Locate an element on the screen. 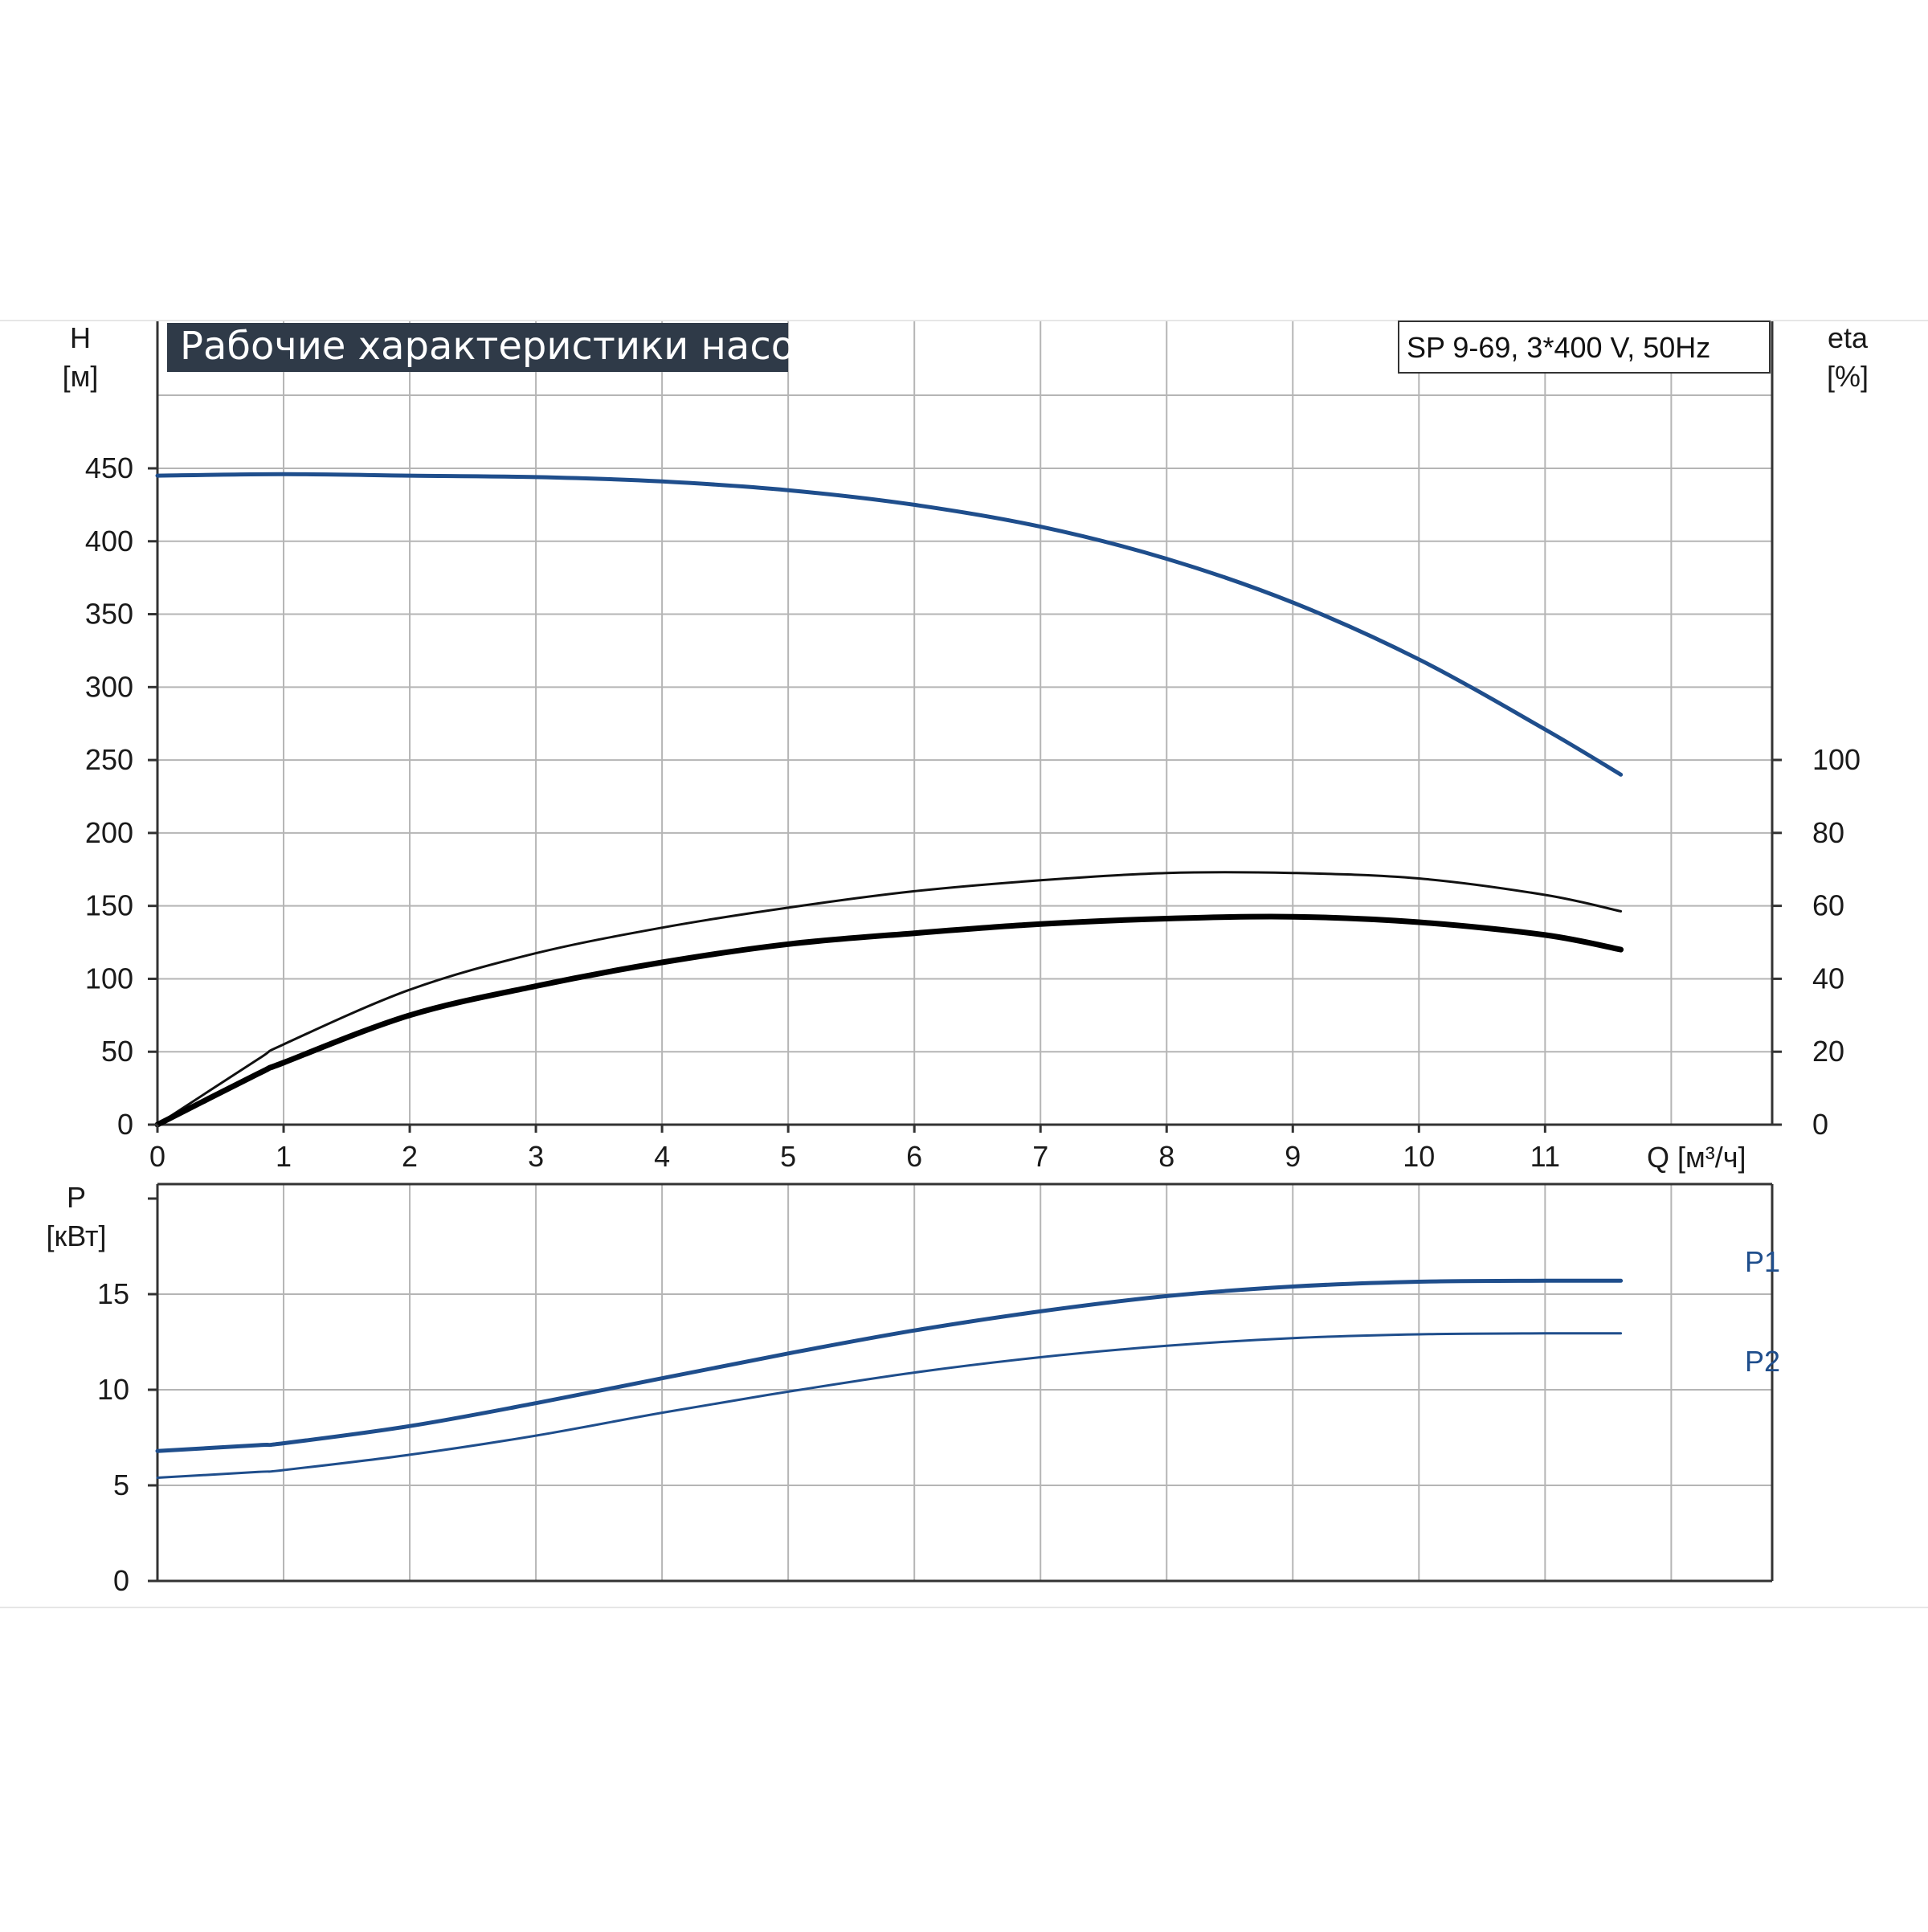  series-label-p2: P2 is located at coordinates (1763, 1362).